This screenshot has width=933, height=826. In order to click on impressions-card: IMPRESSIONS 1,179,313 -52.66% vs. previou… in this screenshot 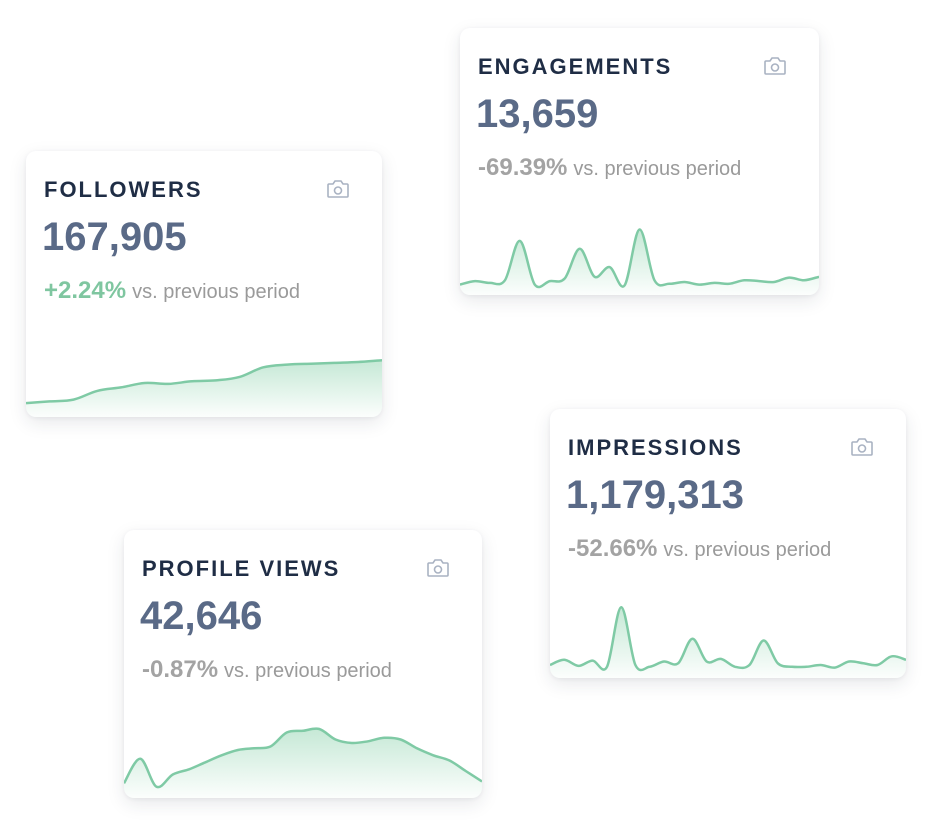, I will do `click(728, 543)`.